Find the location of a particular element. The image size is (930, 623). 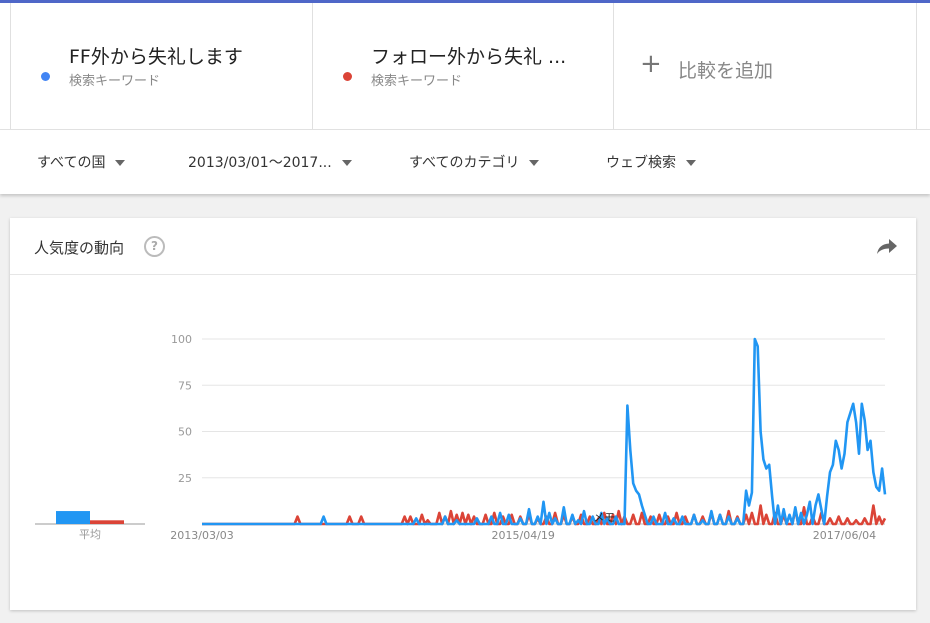

term-card-2: フォロー外から失礼 ... 検索キーワード is located at coordinates (462, 66).